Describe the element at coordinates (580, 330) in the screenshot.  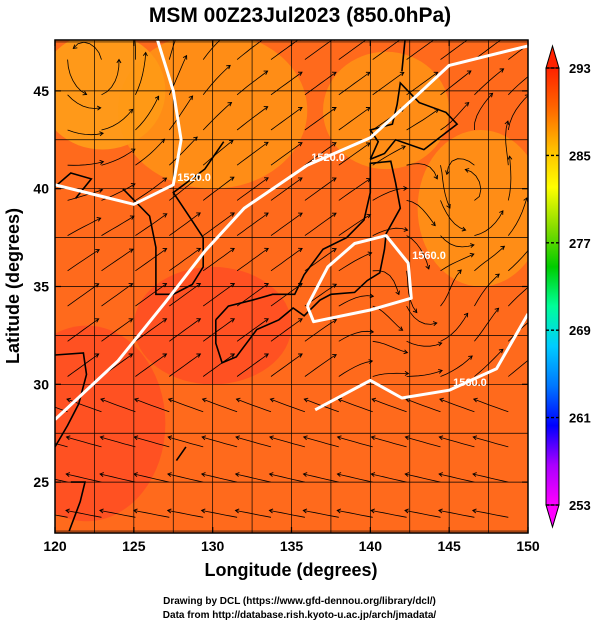
I see `colorbar-tick-label: 269` at that location.